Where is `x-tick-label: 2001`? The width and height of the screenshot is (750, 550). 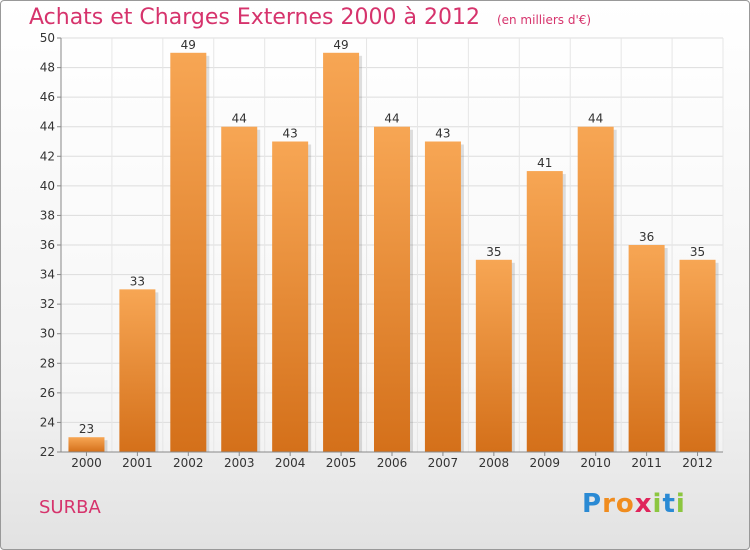 x-tick-label: 2001 is located at coordinates (137, 463).